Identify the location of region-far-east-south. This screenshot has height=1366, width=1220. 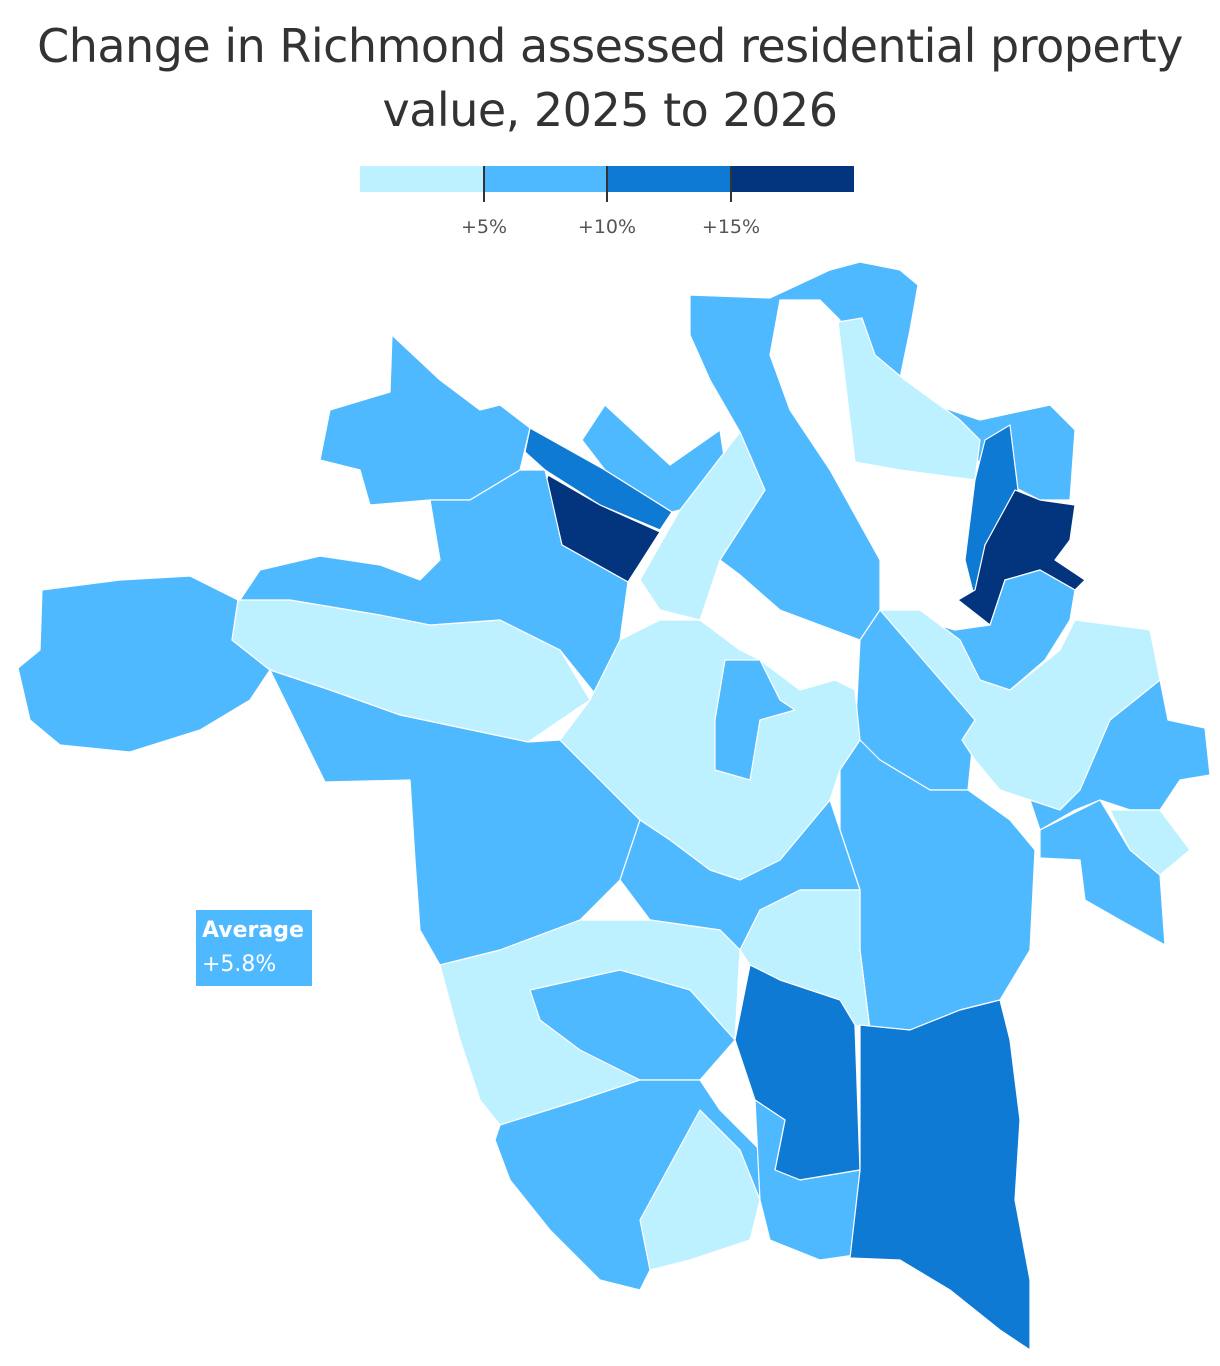
(1102, 872).